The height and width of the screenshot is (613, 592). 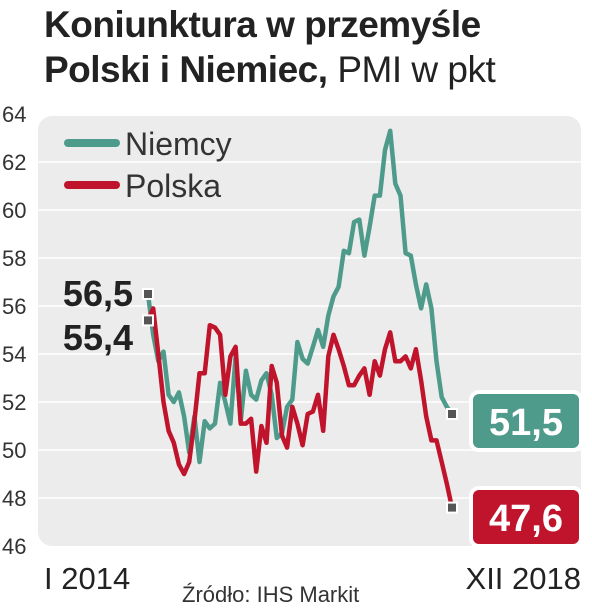 What do you see at coordinates (14, 546) in the screenshot?
I see `y-tick-label: 46` at bounding box center [14, 546].